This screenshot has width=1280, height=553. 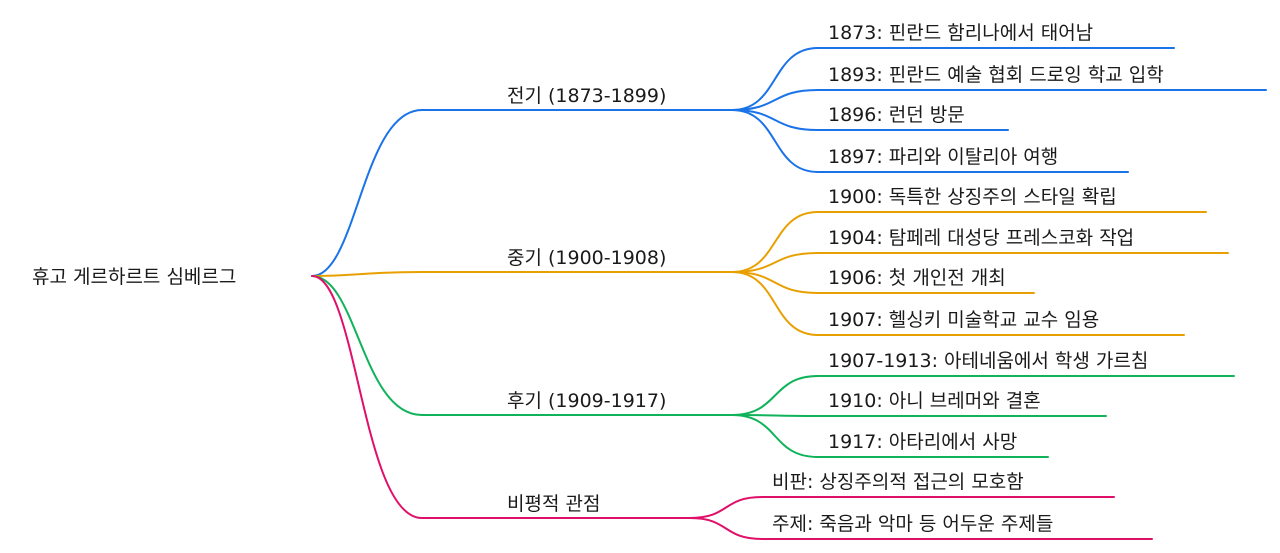 What do you see at coordinates (922, 442) in the screenshot?
I see `leaf-label-late-2: 1917: 아타리에서 사망` at bounding box center [922, 442].